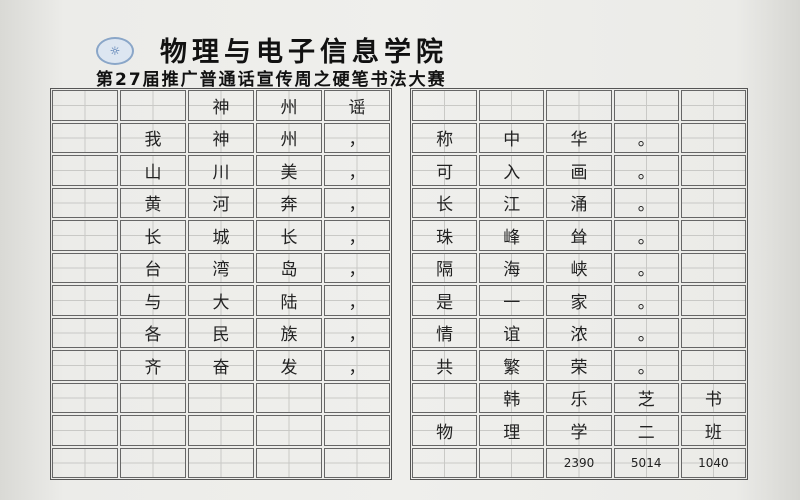  Describe the element at coordinates (153, 300) in the screenshot. I see `grid-cell: 与` at that location.